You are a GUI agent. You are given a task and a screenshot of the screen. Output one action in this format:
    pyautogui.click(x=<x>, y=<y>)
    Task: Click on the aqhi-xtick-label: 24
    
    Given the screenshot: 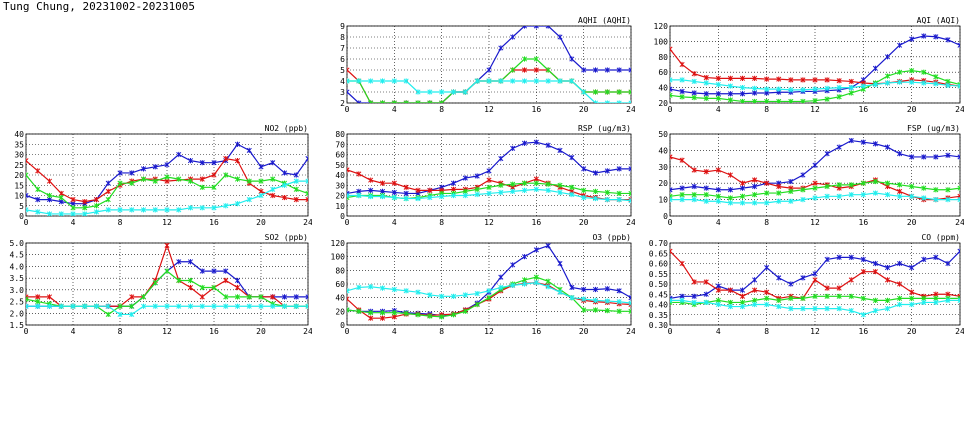 What is the action you would take?
    pyautogui.click(x=630, y=109)
    